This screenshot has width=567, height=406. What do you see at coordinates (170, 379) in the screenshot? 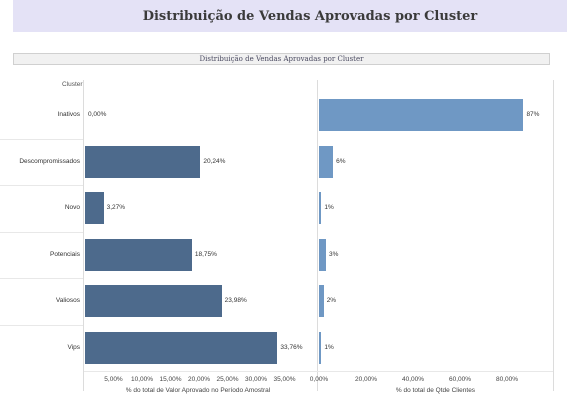
I see `tick-label-valor: 15,00%` at bounding box center [170, 379].